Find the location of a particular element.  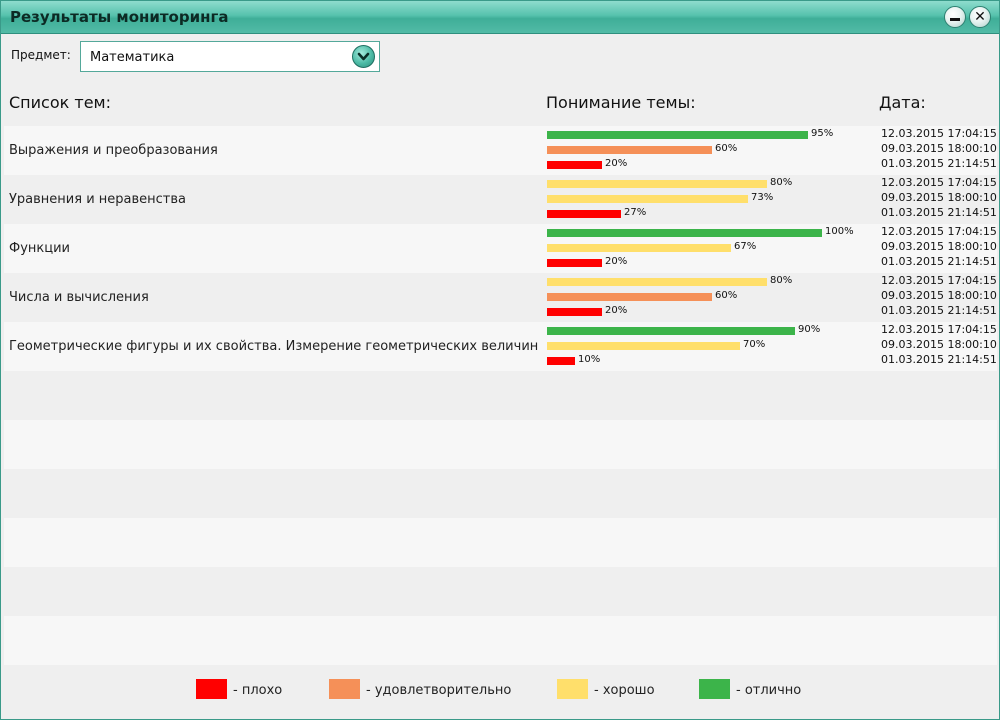

percent-label: 67% is located at coordinates (745, 246).